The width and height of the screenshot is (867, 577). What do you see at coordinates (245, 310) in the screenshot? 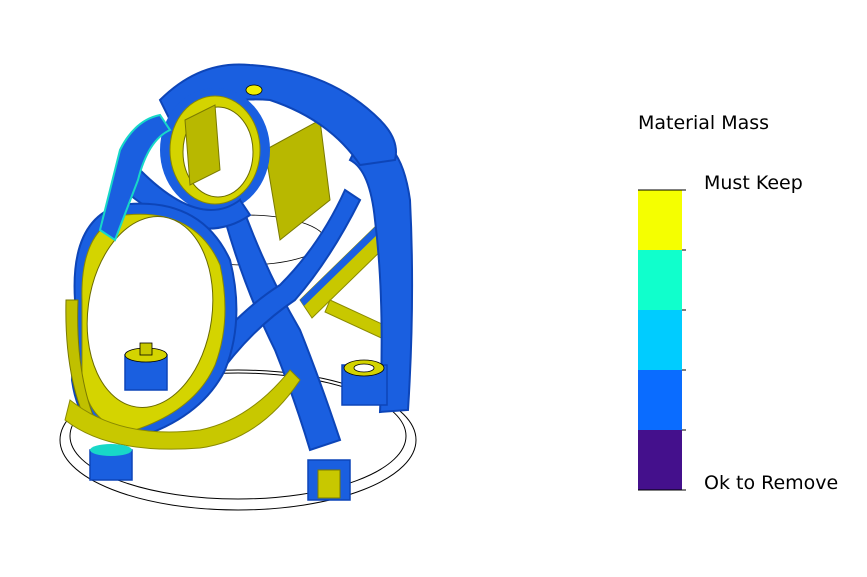
I see `cross-legs` at bounding box center [245, 310].